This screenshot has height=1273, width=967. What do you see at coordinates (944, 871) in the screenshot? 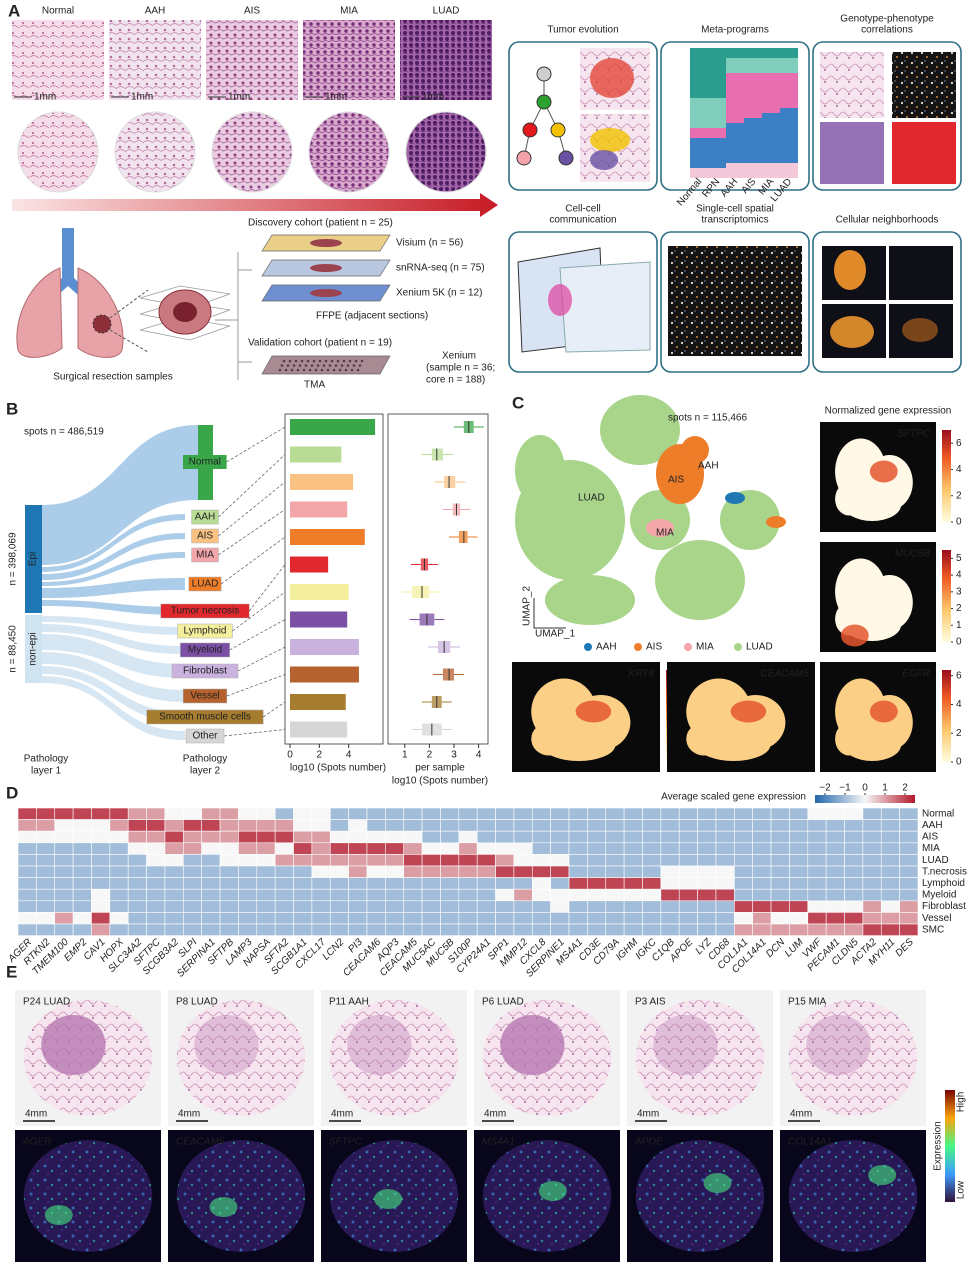
I see `row-label: T.necrosis` at bounding box center [944, 871].